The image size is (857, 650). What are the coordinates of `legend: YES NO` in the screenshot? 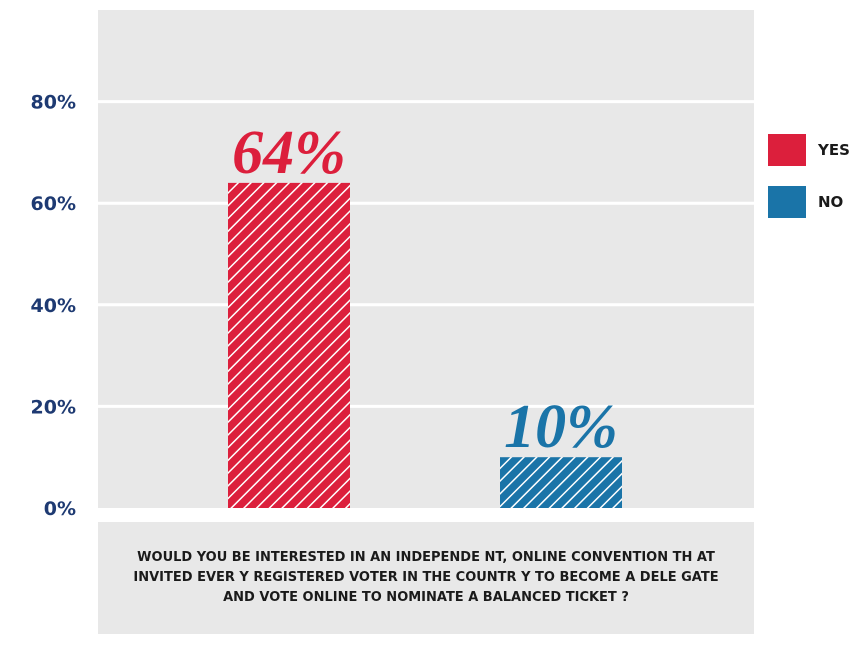 It's located at (809, 176).